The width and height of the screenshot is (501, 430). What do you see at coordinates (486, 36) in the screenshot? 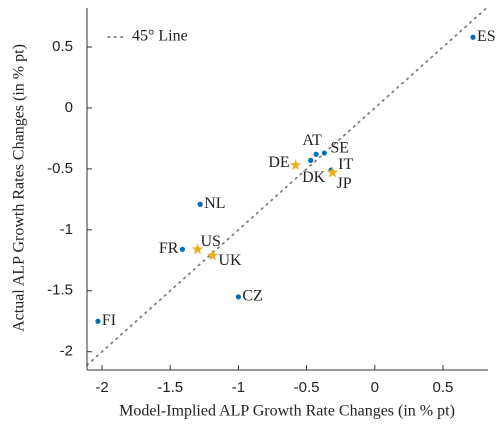
I see `point-label: ES` at bounding box center [486, 36].